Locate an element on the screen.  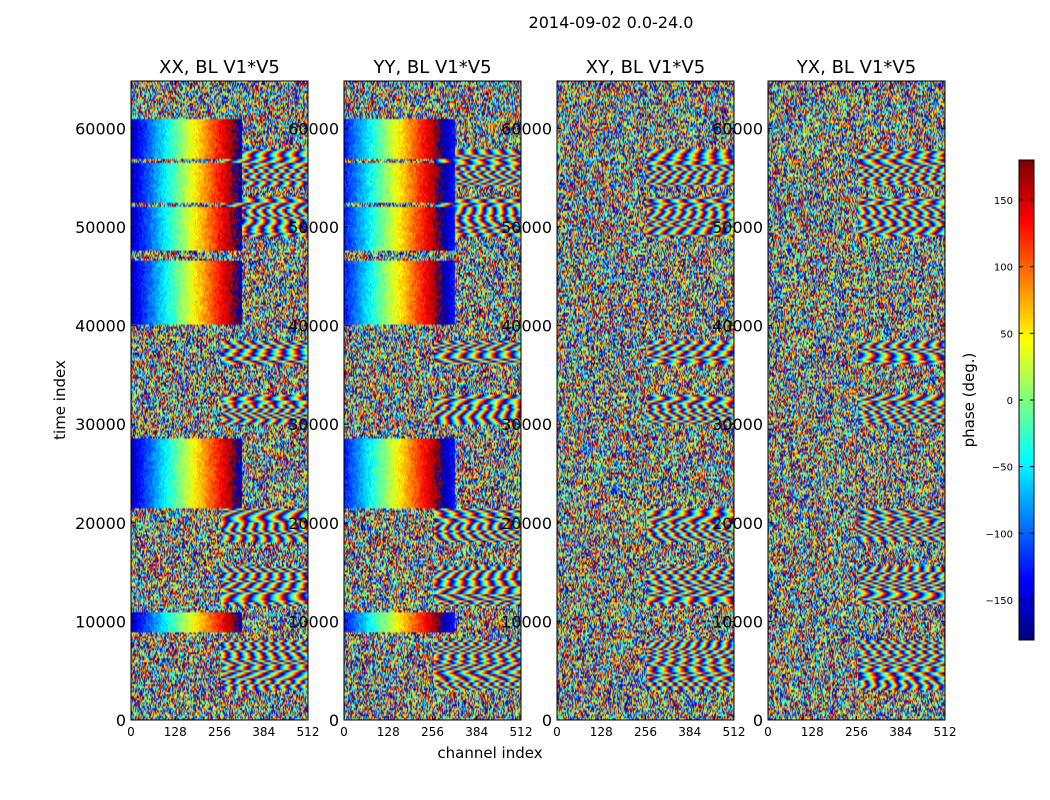
colorbar-tick-label: −50 is located at coordinates (1002, 468).